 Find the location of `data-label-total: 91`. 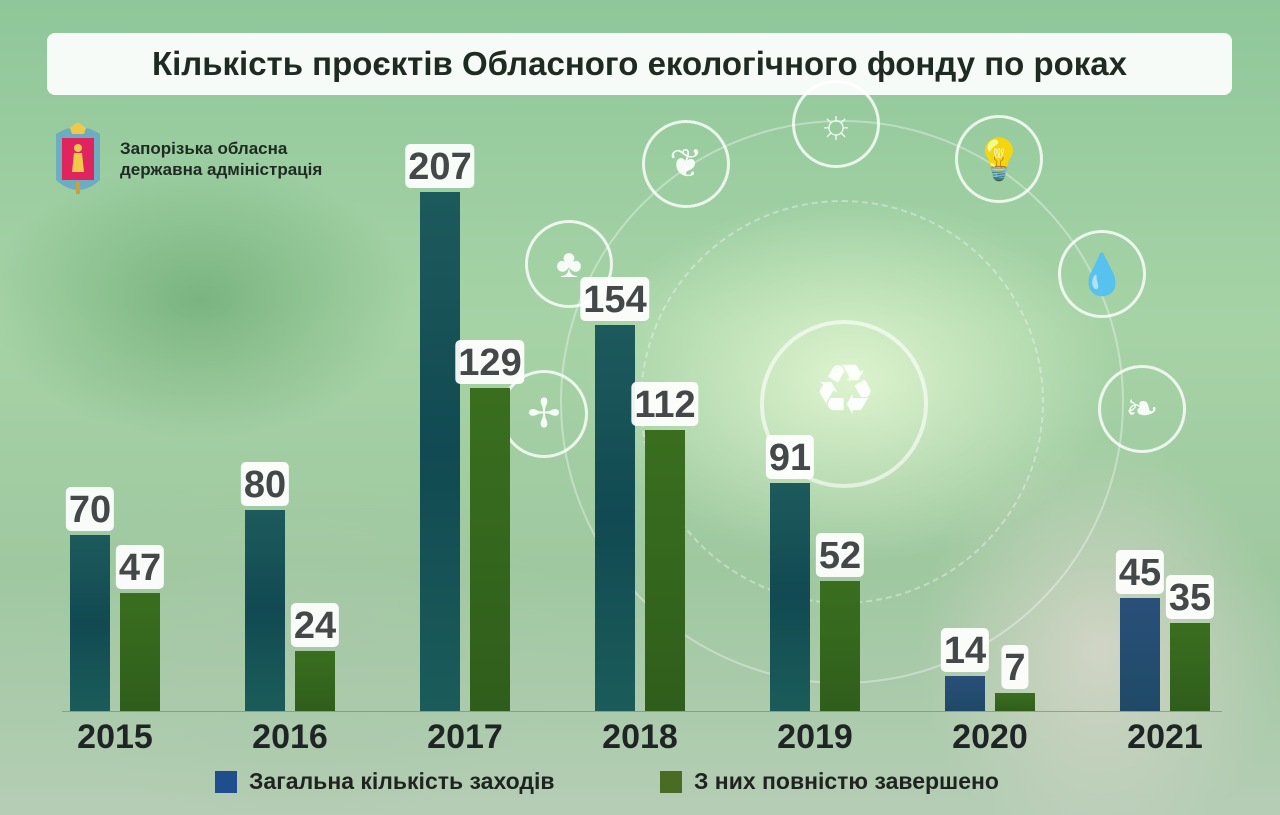

data-label-total: 91 is located at coordinates (790, 456).